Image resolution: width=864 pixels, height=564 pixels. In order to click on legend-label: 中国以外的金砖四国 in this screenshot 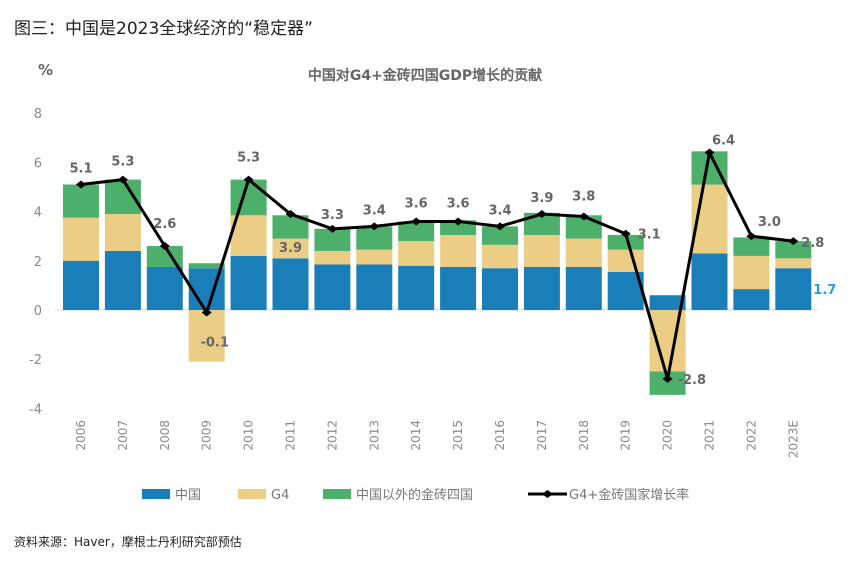, I will do `click(414, 495)`.